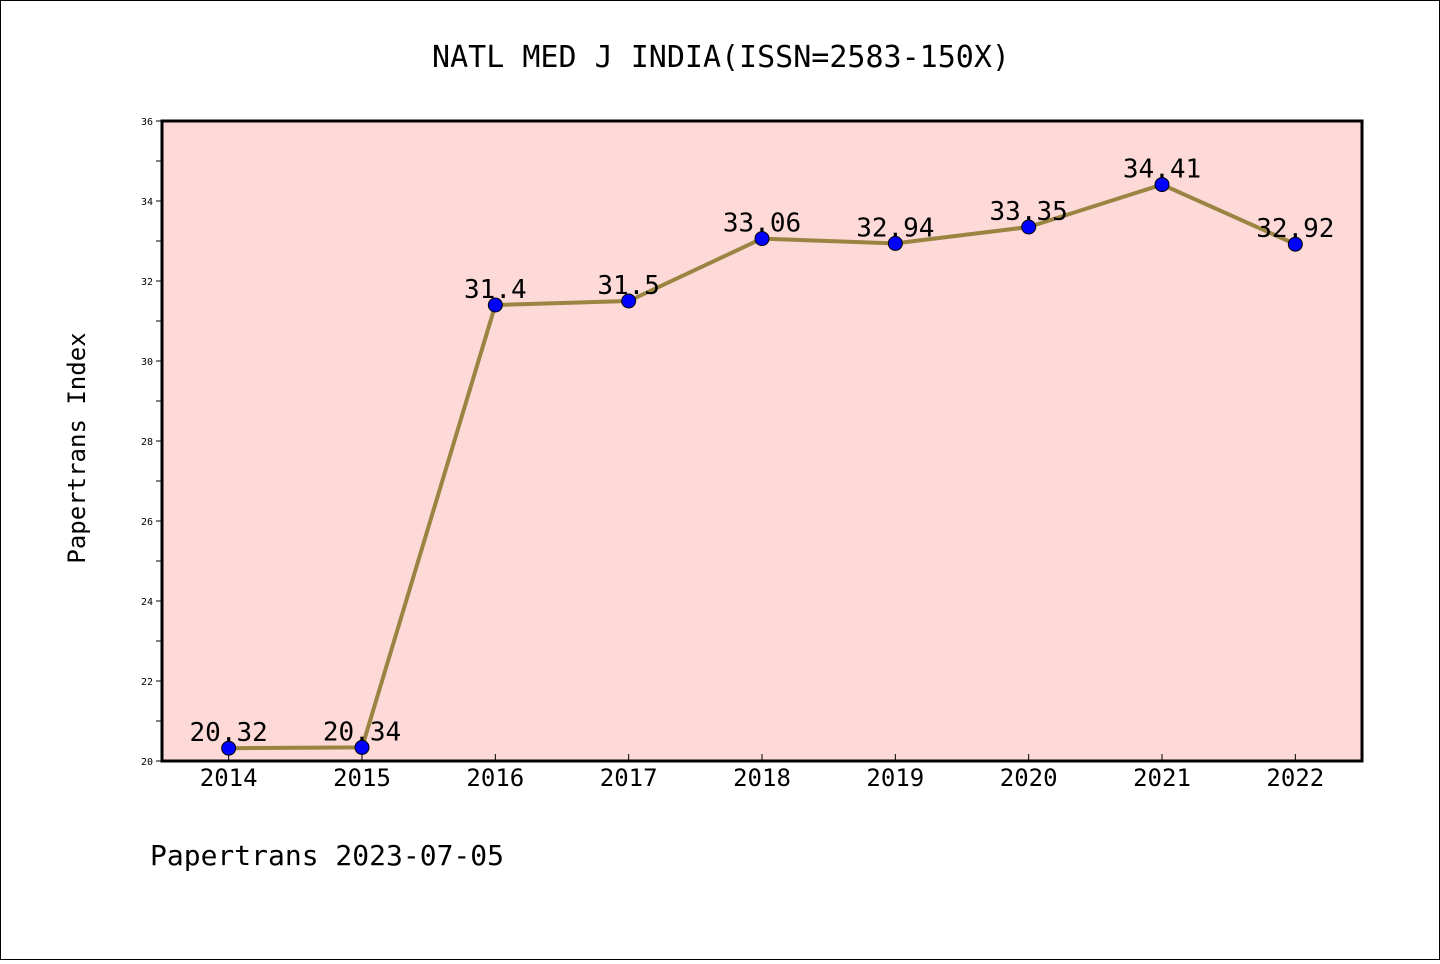 The image size is (1440, 964). I want to click on x-tick-label: 2018, so click(762, 778).